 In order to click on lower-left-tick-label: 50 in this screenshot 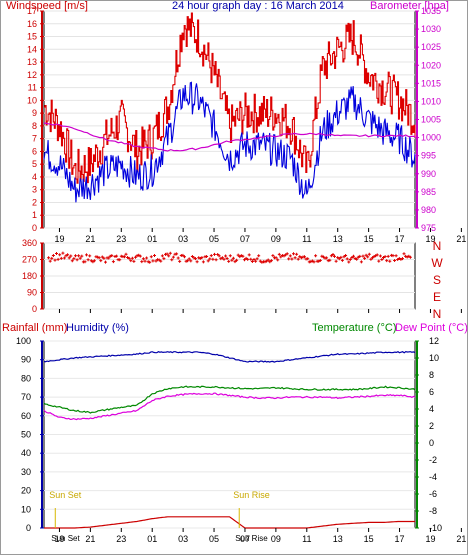, I will do `click(26, 435)`.